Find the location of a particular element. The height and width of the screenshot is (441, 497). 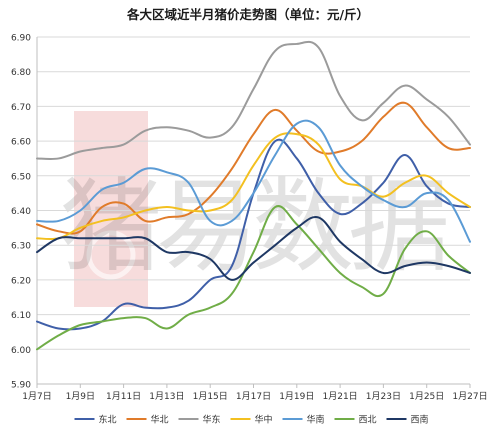

legend-label: 西北 is located at coordinates (368, 420).